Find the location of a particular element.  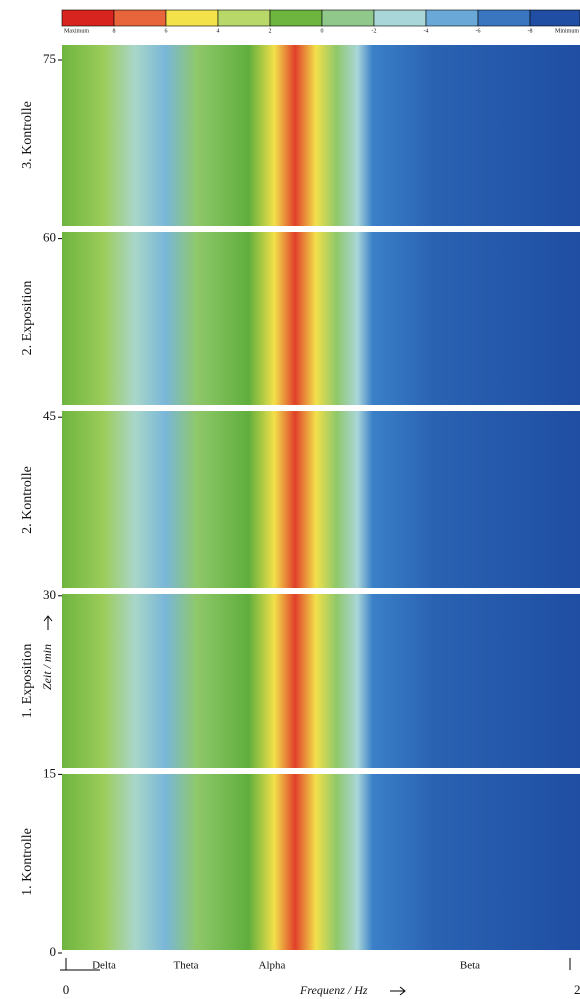

band-label: Alpha is located at coordinates (272, 966).